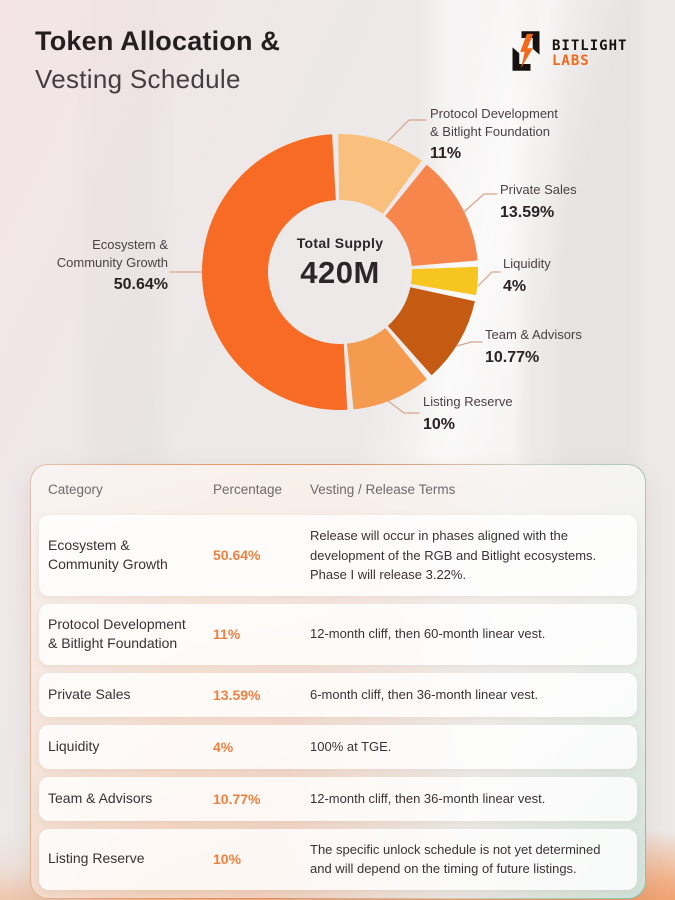  What do you see at coordinates (75, 489) in the screenshot?
I see `col-header-category: Category` at bounding box center [75, 489].